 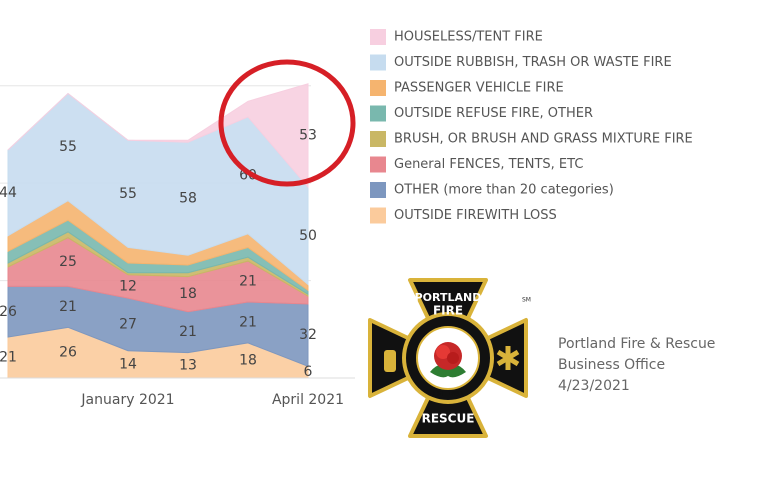 I want to click on legend-label: OUTSIDE REFUSE FIRE, OTHER, so click(x=493, y=113).